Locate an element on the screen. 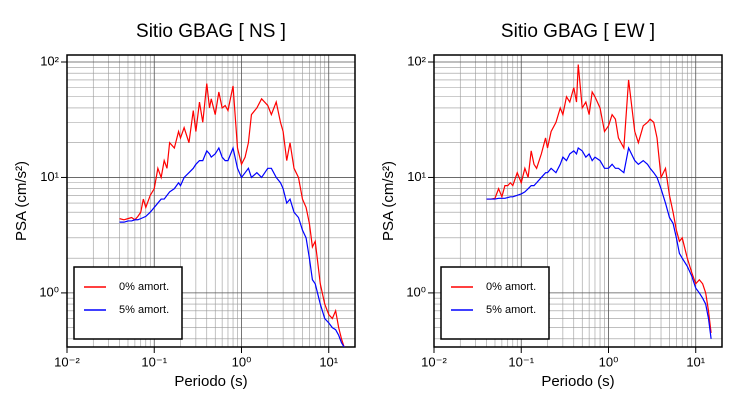  chart-title: Sitio GBAG [ NS ] is located at coordinates (211, 31).